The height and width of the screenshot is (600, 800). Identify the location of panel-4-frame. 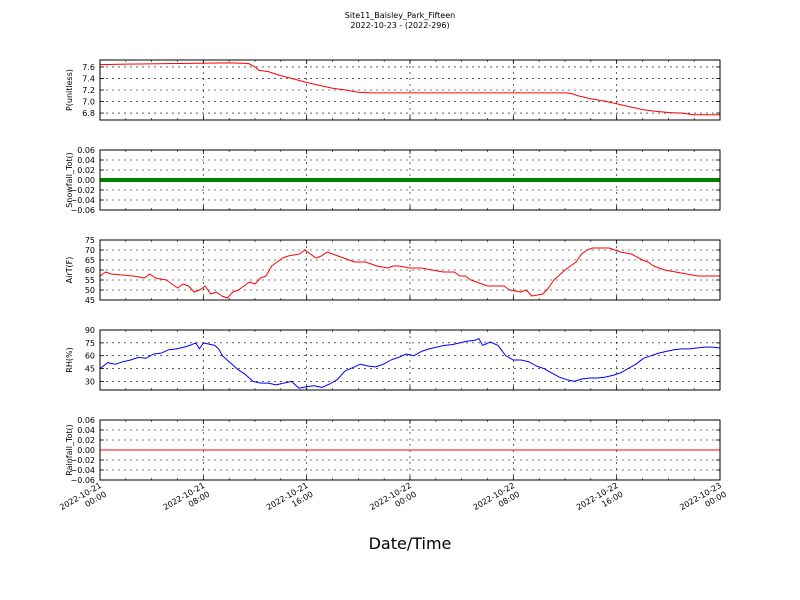
(410, 360).